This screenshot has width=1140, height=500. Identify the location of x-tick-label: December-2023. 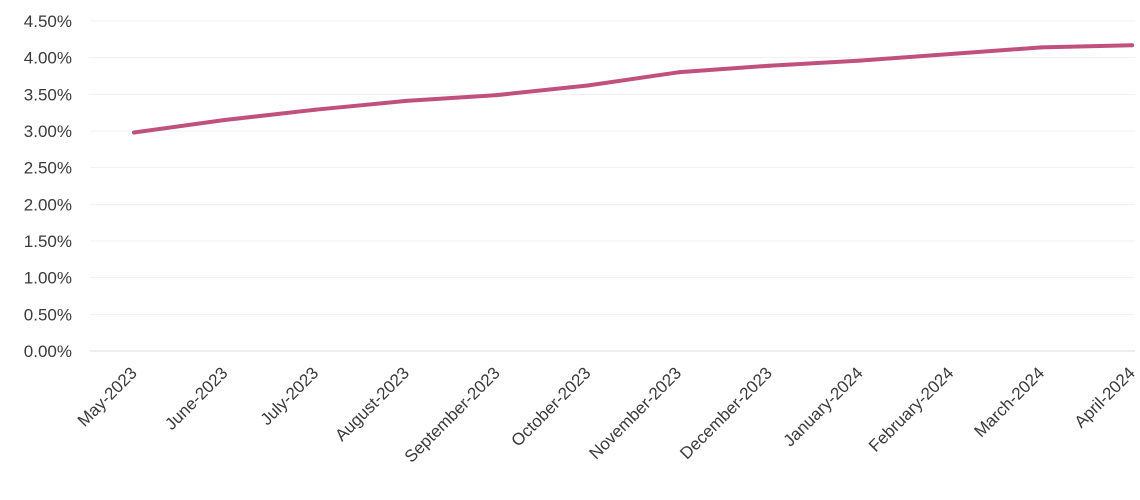
(726, 413).